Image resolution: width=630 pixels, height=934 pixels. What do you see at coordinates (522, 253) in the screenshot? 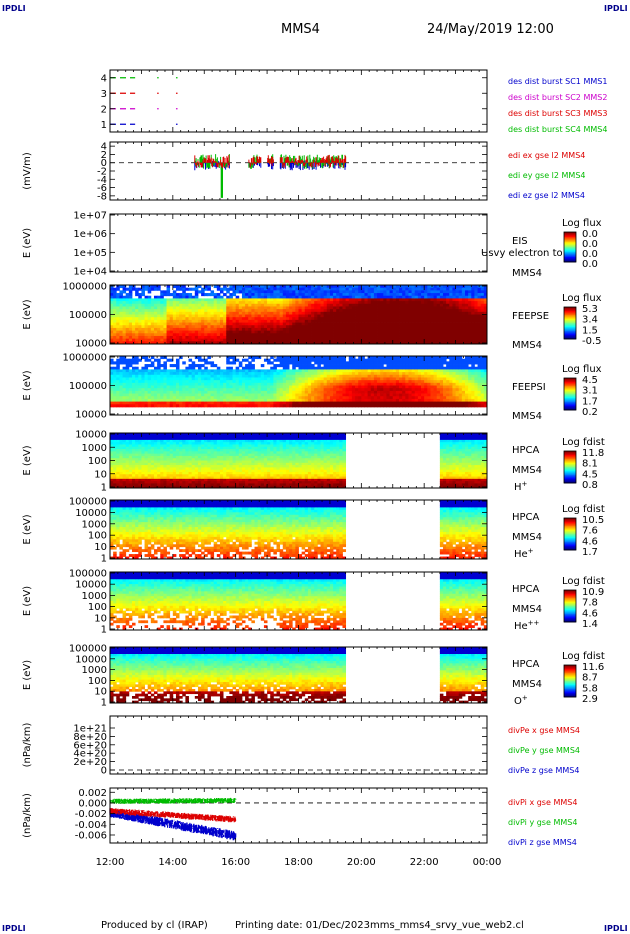
I see `overlay-text: Usvy electron to` at bounding box center [522, 253].